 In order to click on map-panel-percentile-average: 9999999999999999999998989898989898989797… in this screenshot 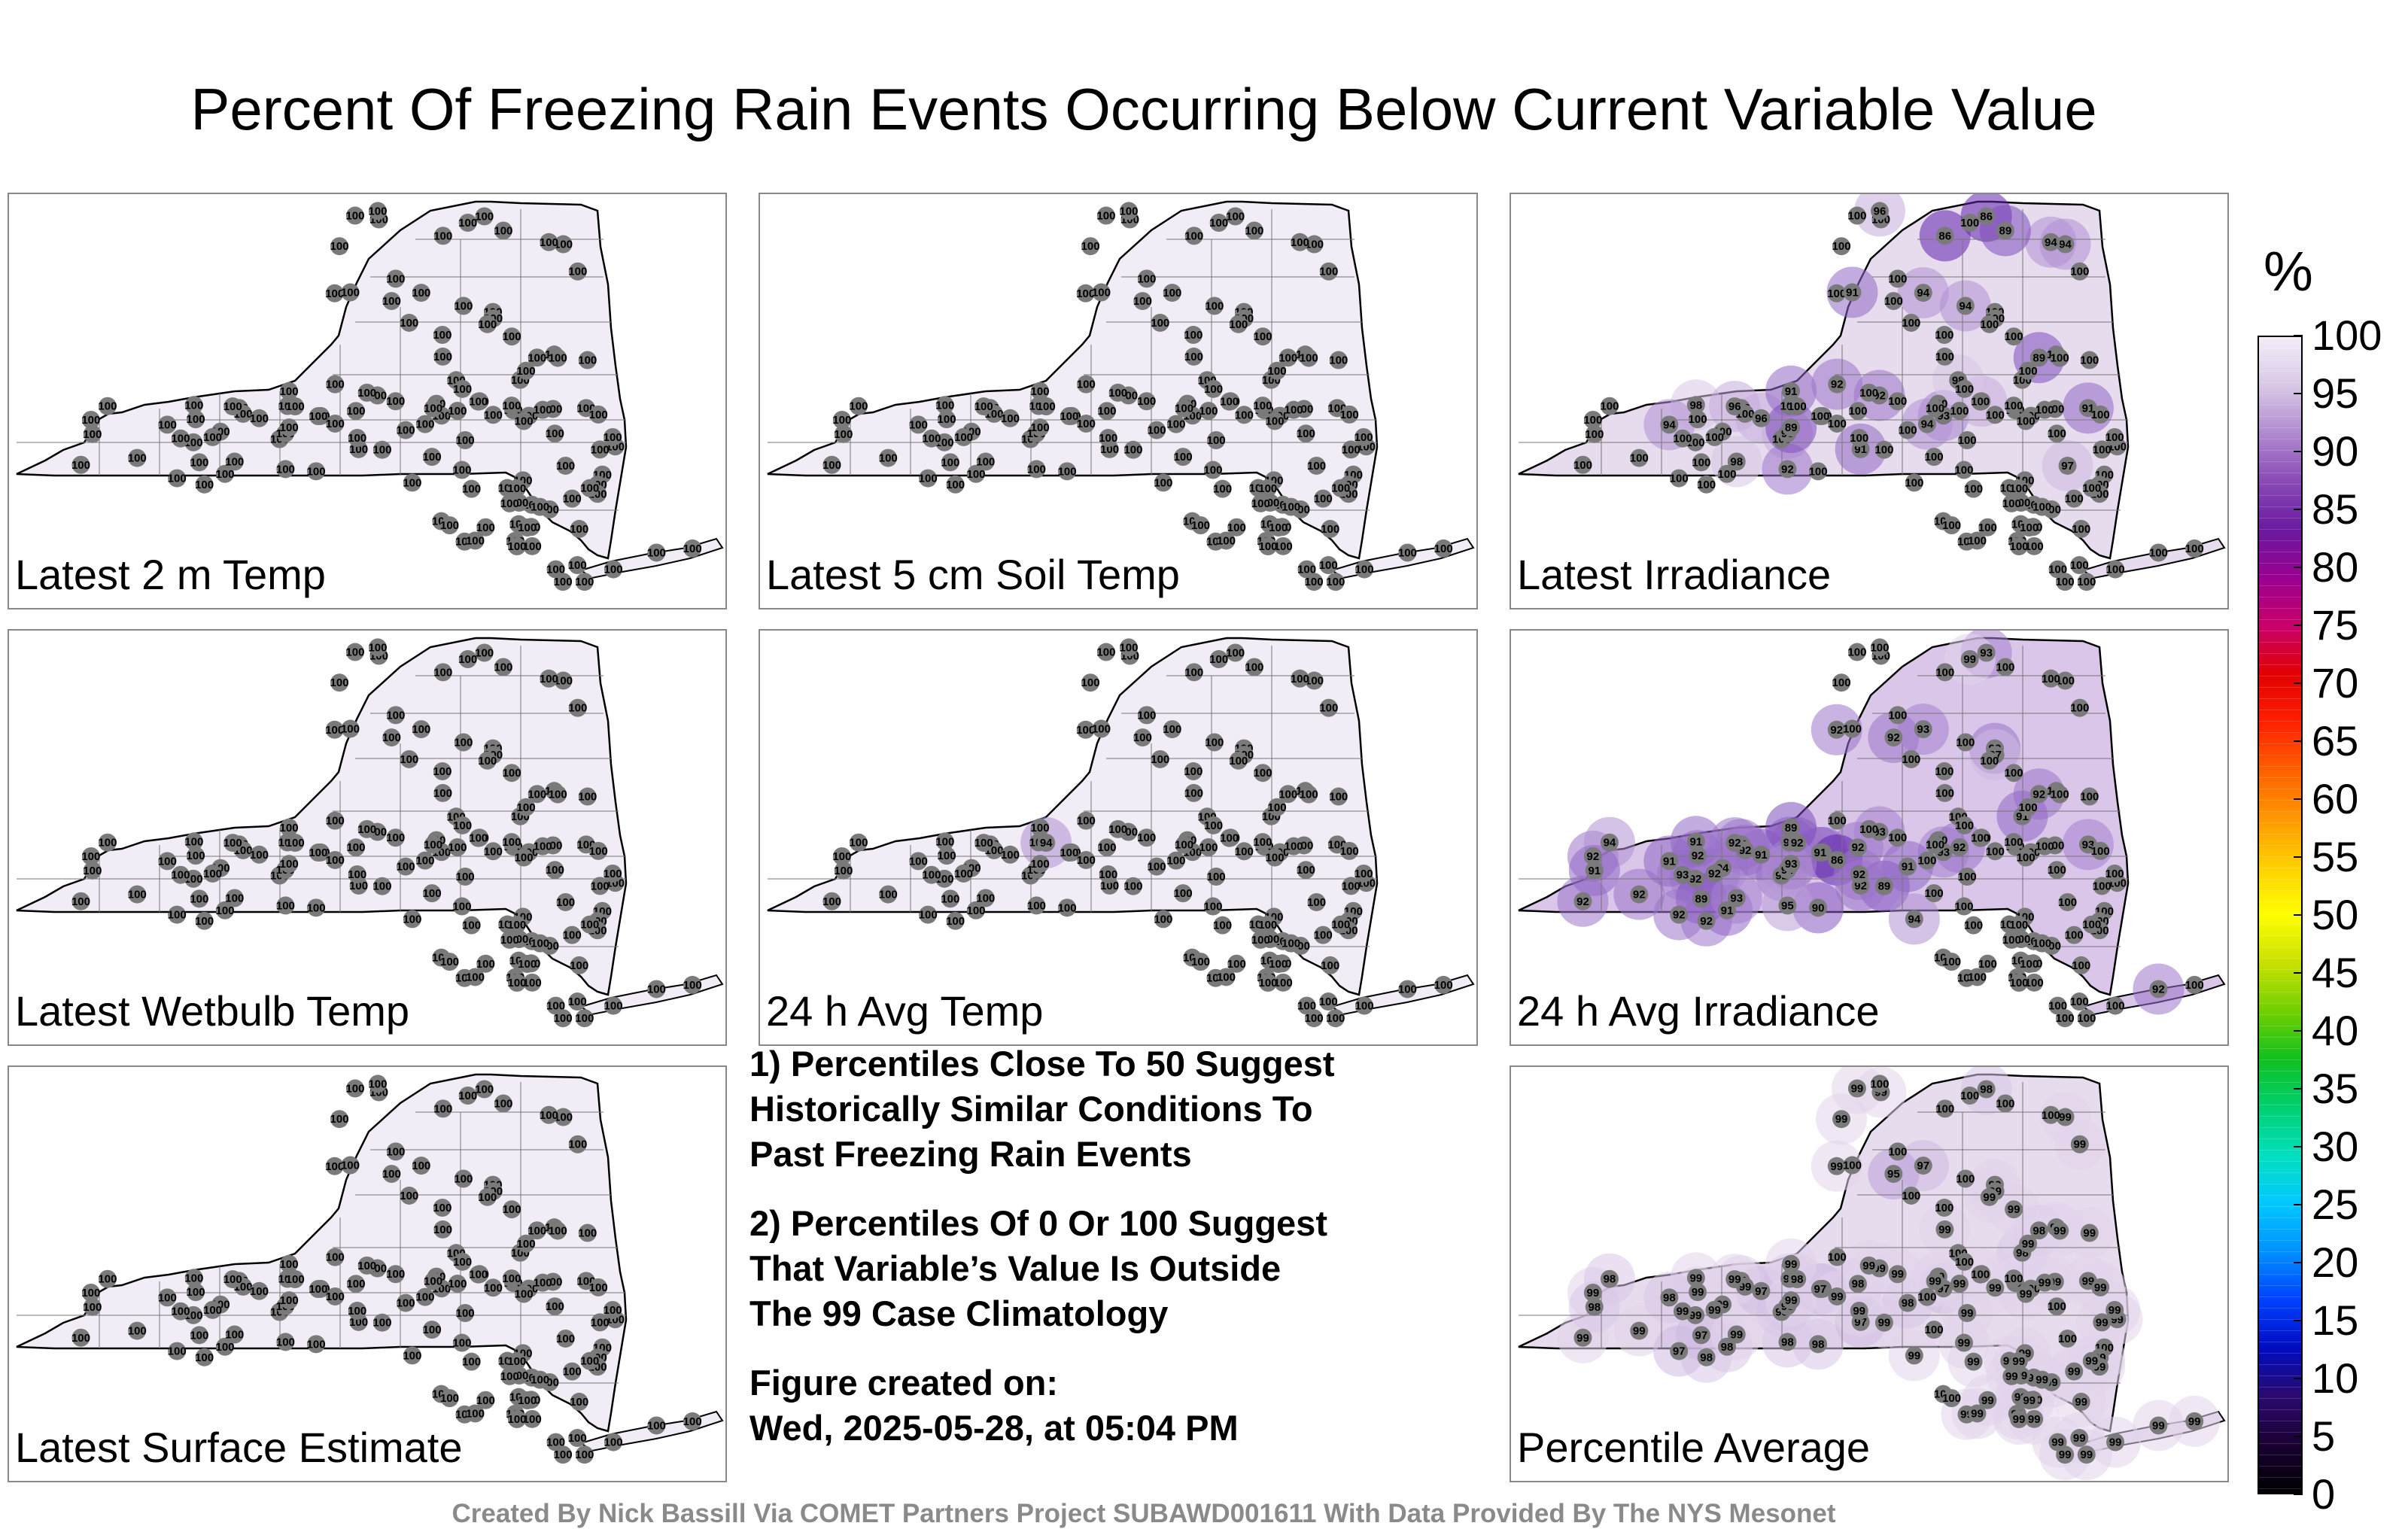, I will do `click(1869, 1273)`.